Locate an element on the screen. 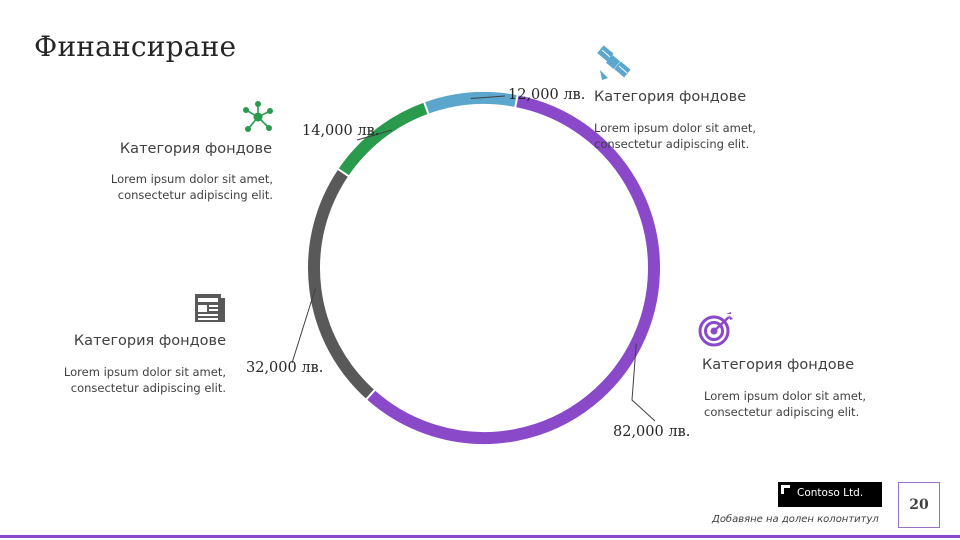 This screenshot has height=540, width=960. amount-label-green: 14,000 лв. is located at coordinates (341, 131).